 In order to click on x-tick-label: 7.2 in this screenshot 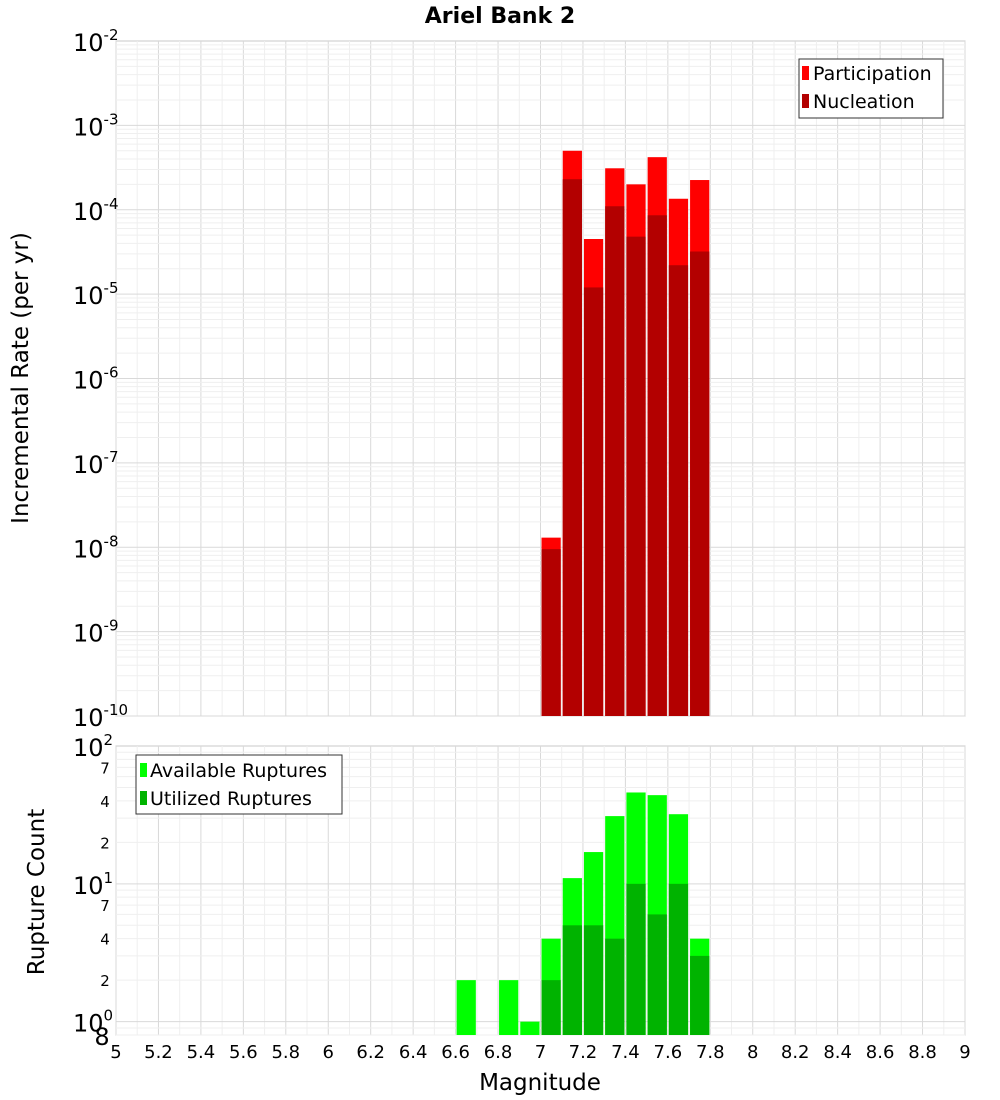, I will do `click(583, 1052)`.